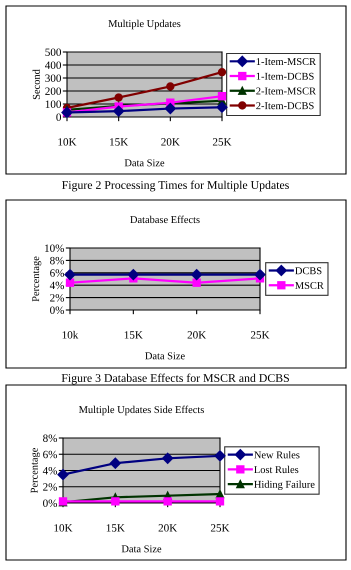 The height and width of the screenshot is (570, 351). Describe the element at coordinates (53, 65) in the screenshot. I see `y-tick-label: 400` at that location.